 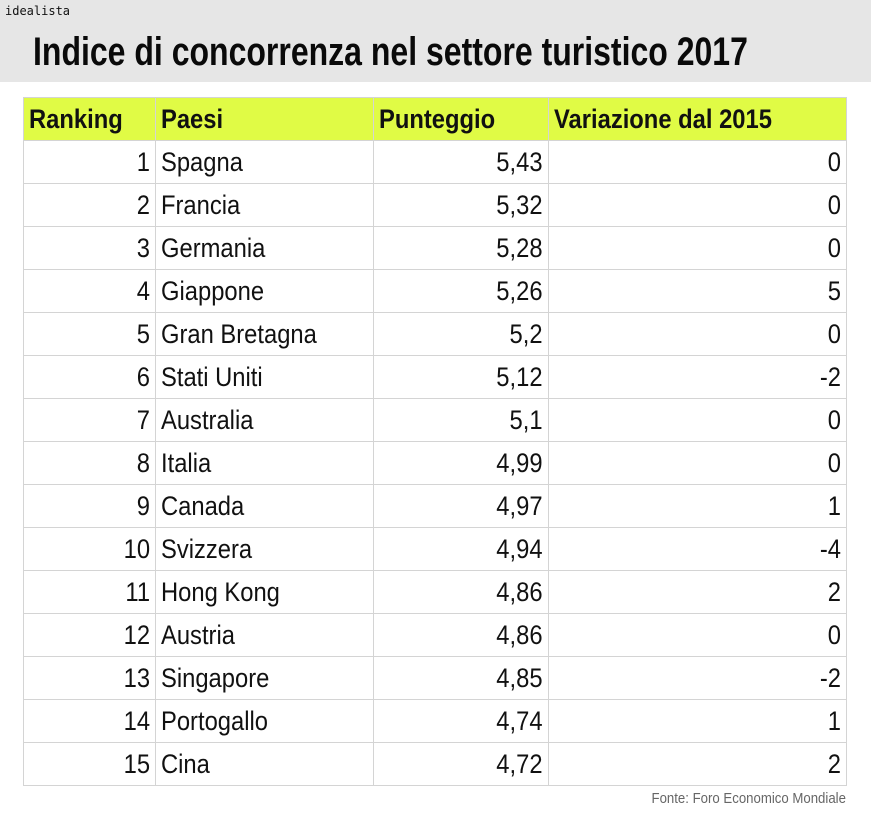 What do you see at coordinates (89, 162) in the screenshot?
I see `cell-ranking: 1` at bounding box center [89, 162].